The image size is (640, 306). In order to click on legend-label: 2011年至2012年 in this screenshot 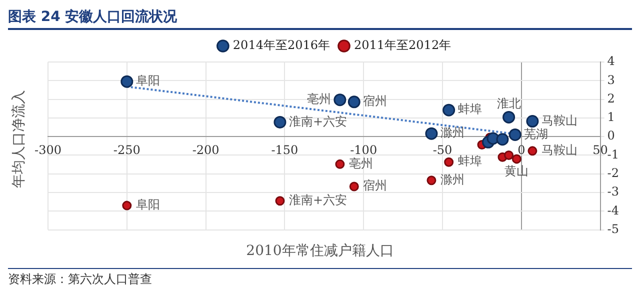, I will do `click(403, 45)`.